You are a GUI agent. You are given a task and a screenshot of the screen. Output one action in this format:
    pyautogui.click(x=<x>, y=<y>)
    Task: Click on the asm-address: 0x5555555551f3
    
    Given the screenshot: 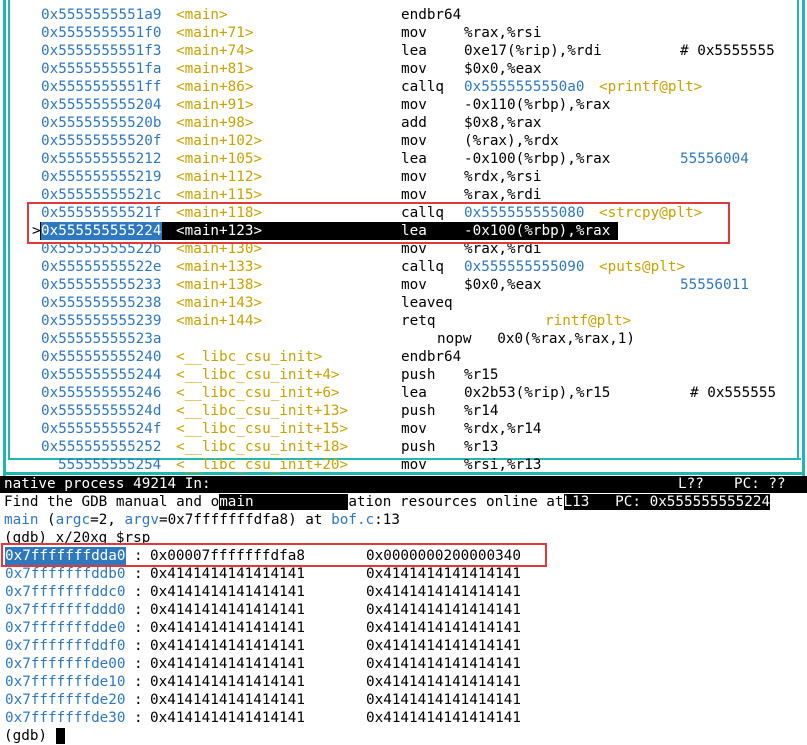 What is the action you would take?
    pyautogui.click(x=101, y=51)
    